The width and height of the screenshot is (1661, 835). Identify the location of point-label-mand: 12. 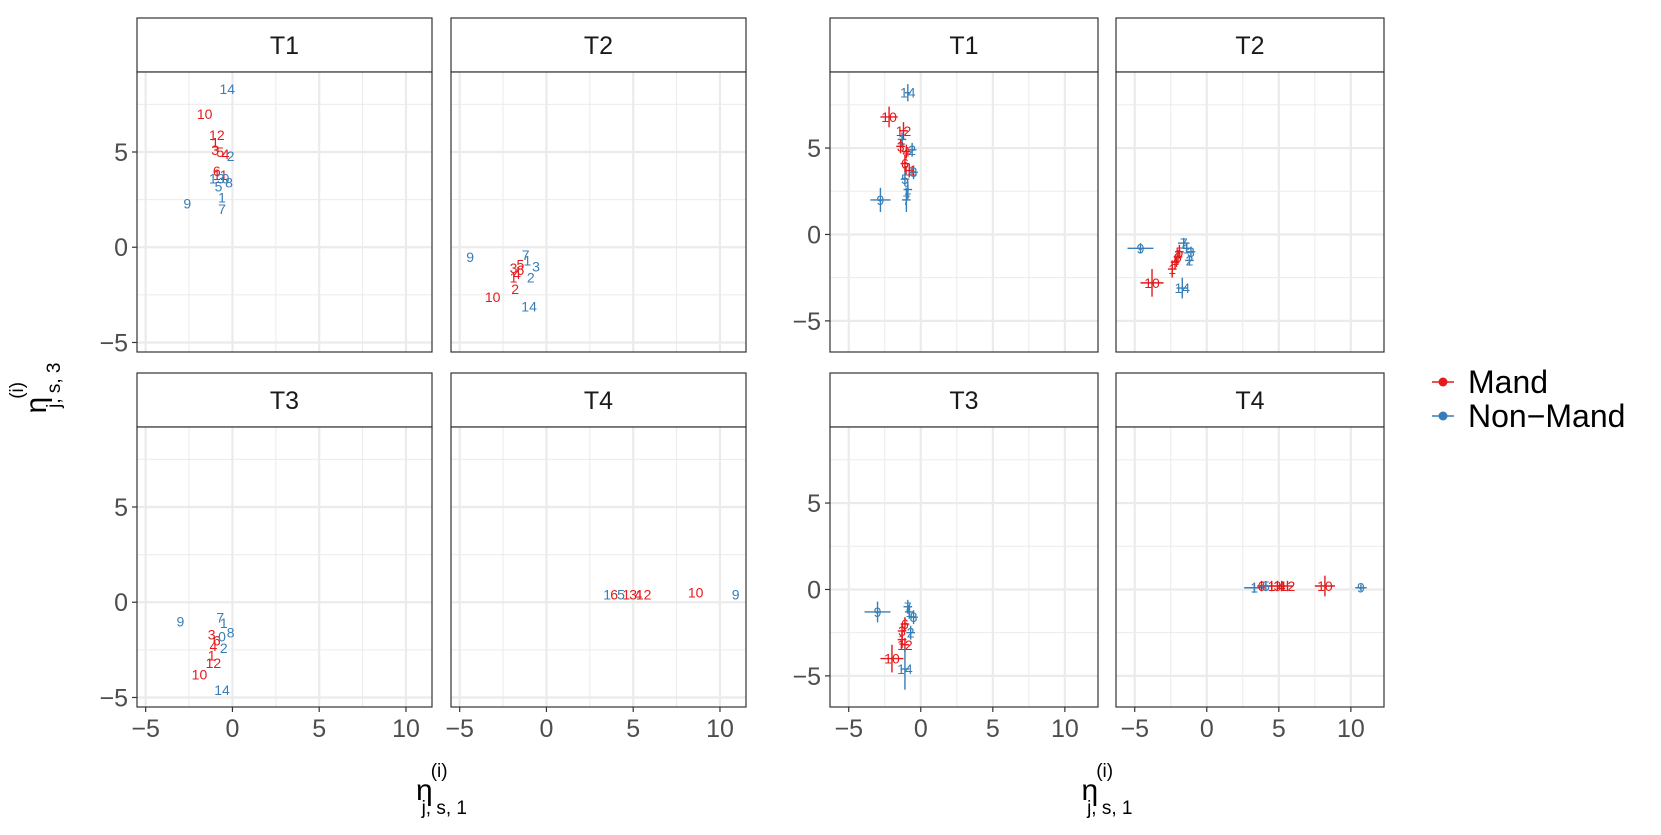
(1288, 586).